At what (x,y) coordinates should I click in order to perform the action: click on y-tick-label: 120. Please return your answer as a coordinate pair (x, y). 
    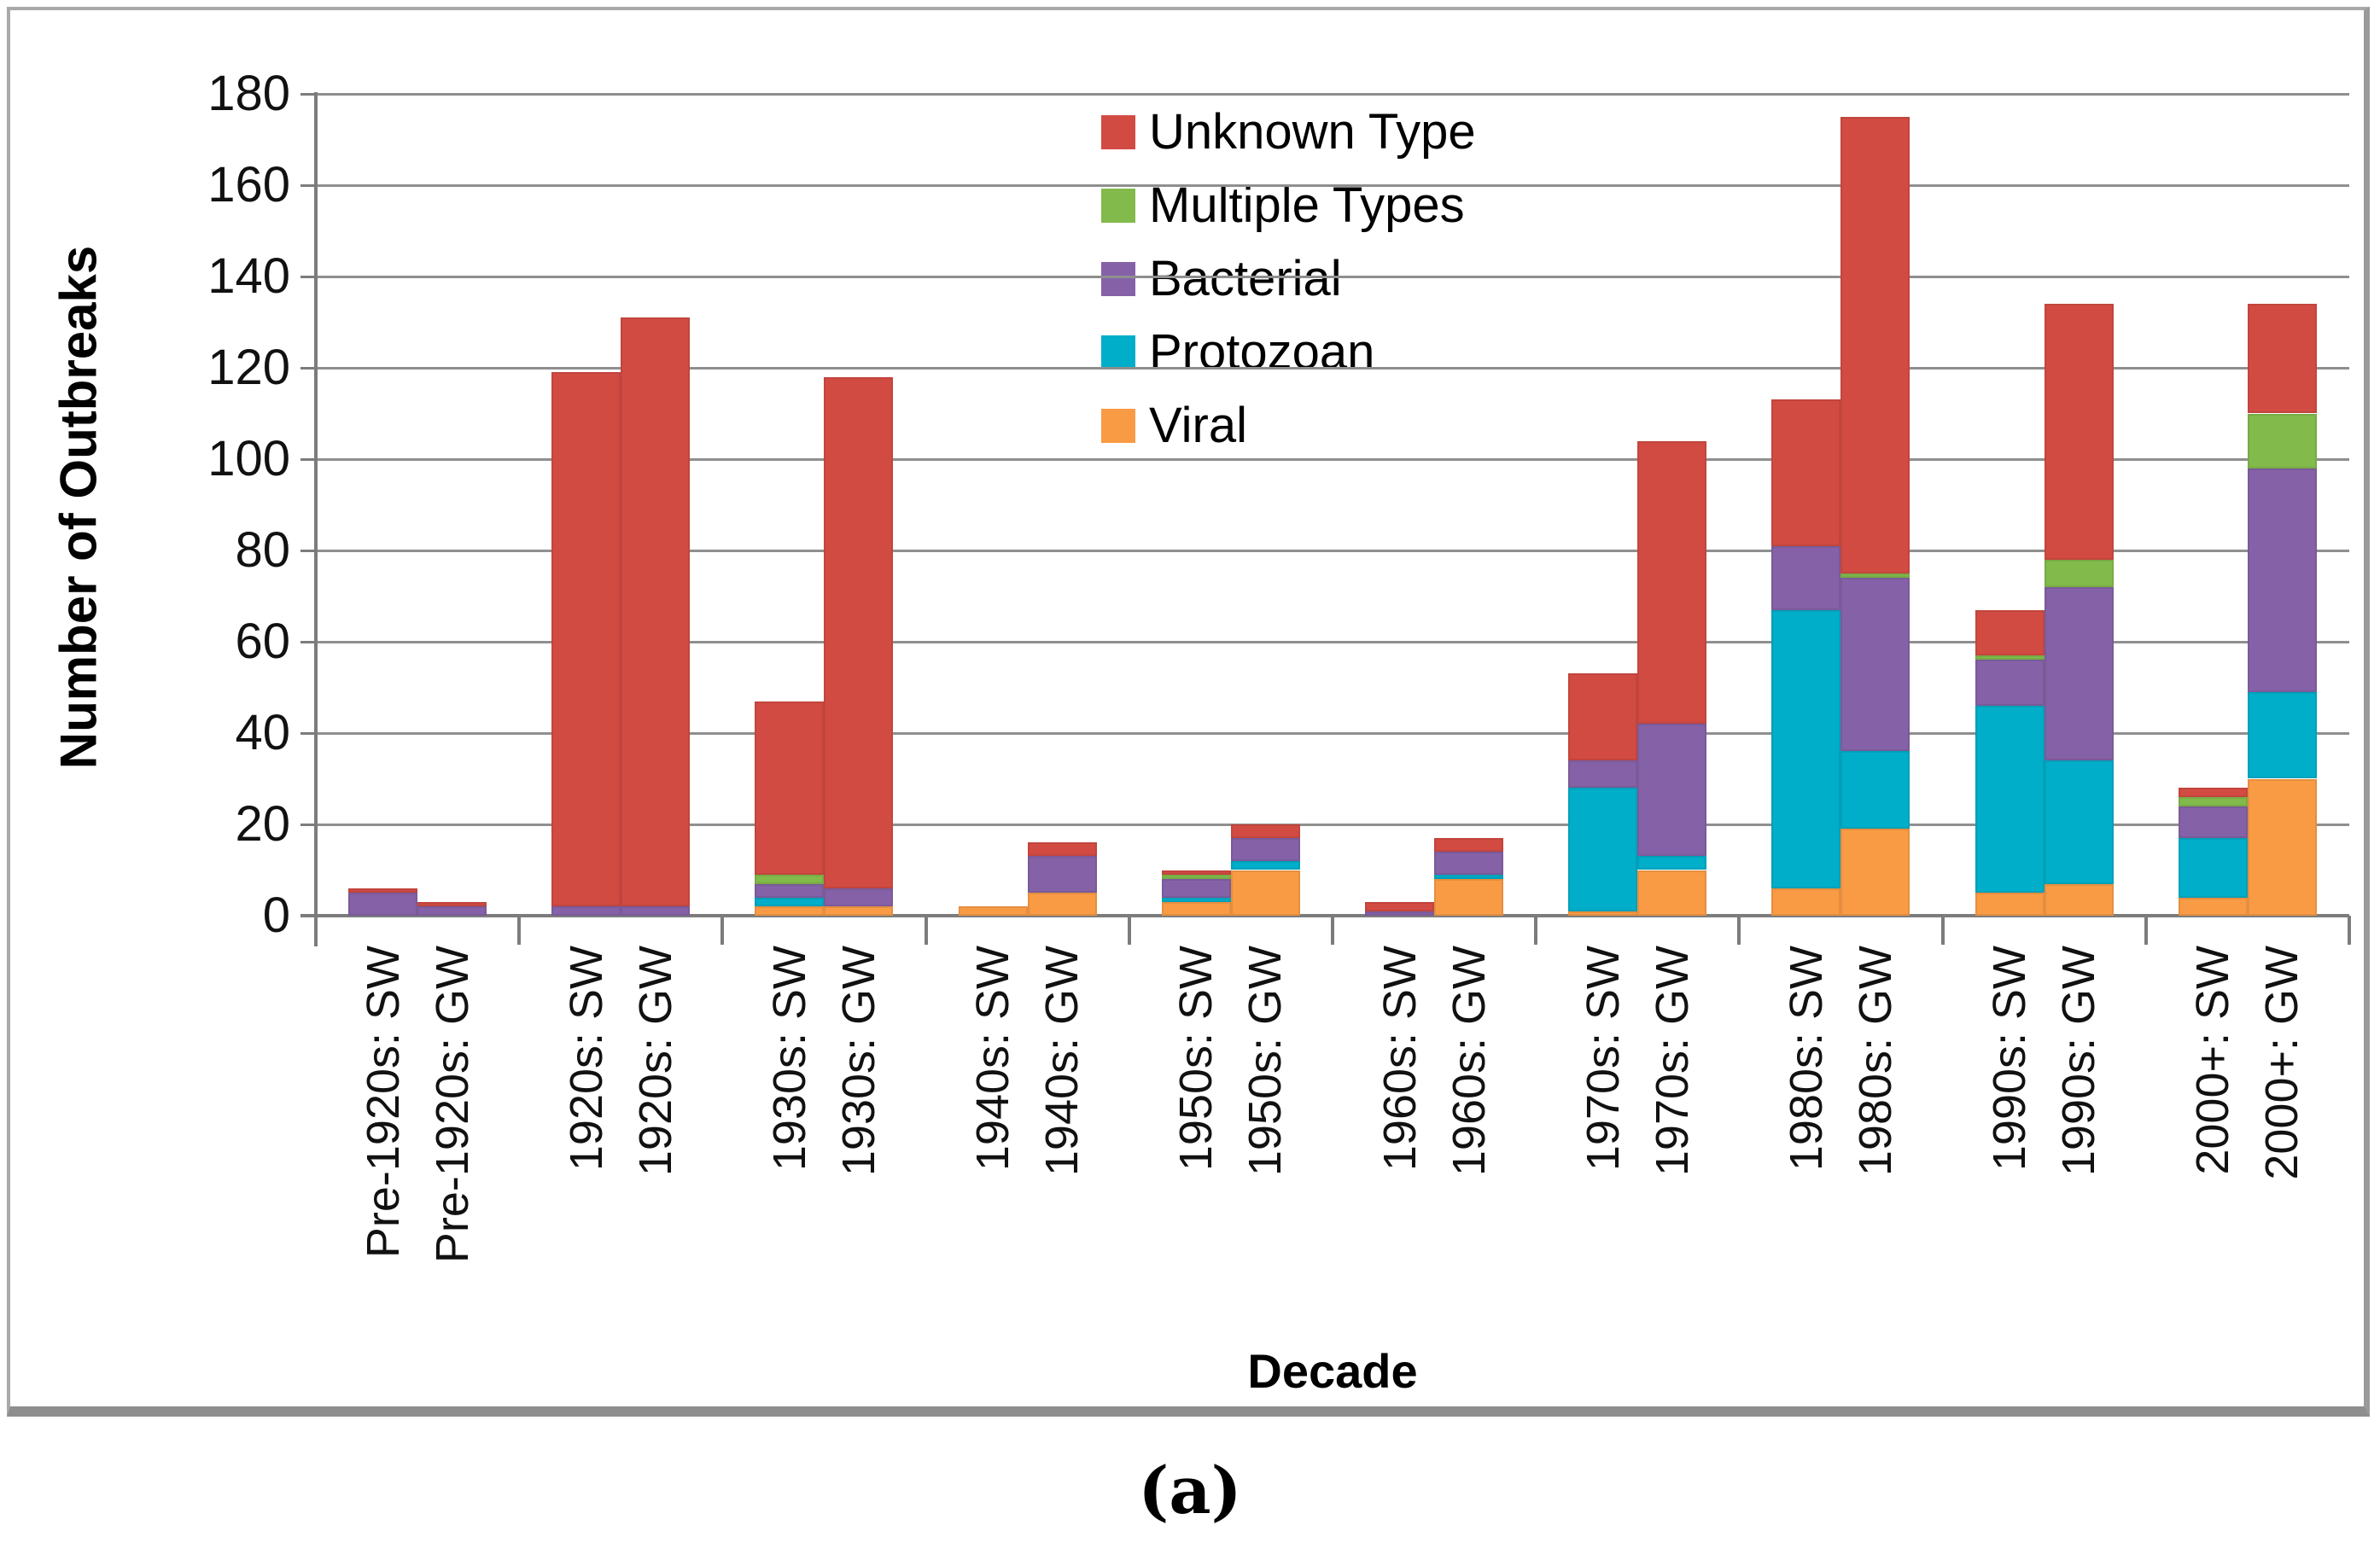
    Looking at the image, I should click on (248, 367).